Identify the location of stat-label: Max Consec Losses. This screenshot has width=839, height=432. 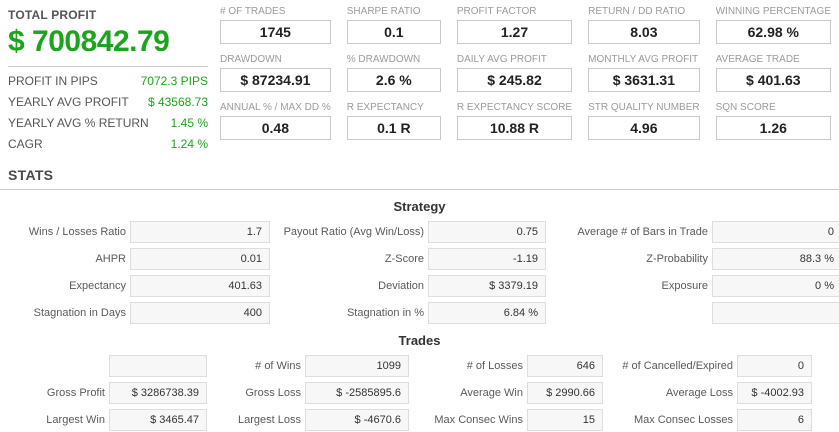
(683, 420).